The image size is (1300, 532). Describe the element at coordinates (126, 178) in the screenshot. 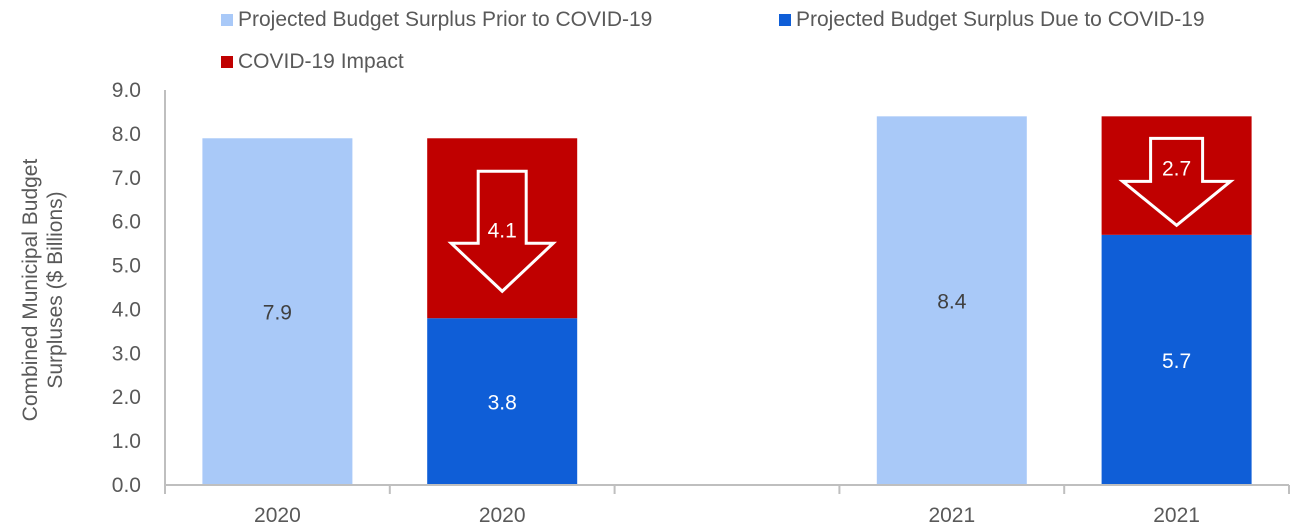

I see `y-tick-label: 7.0` at that location.